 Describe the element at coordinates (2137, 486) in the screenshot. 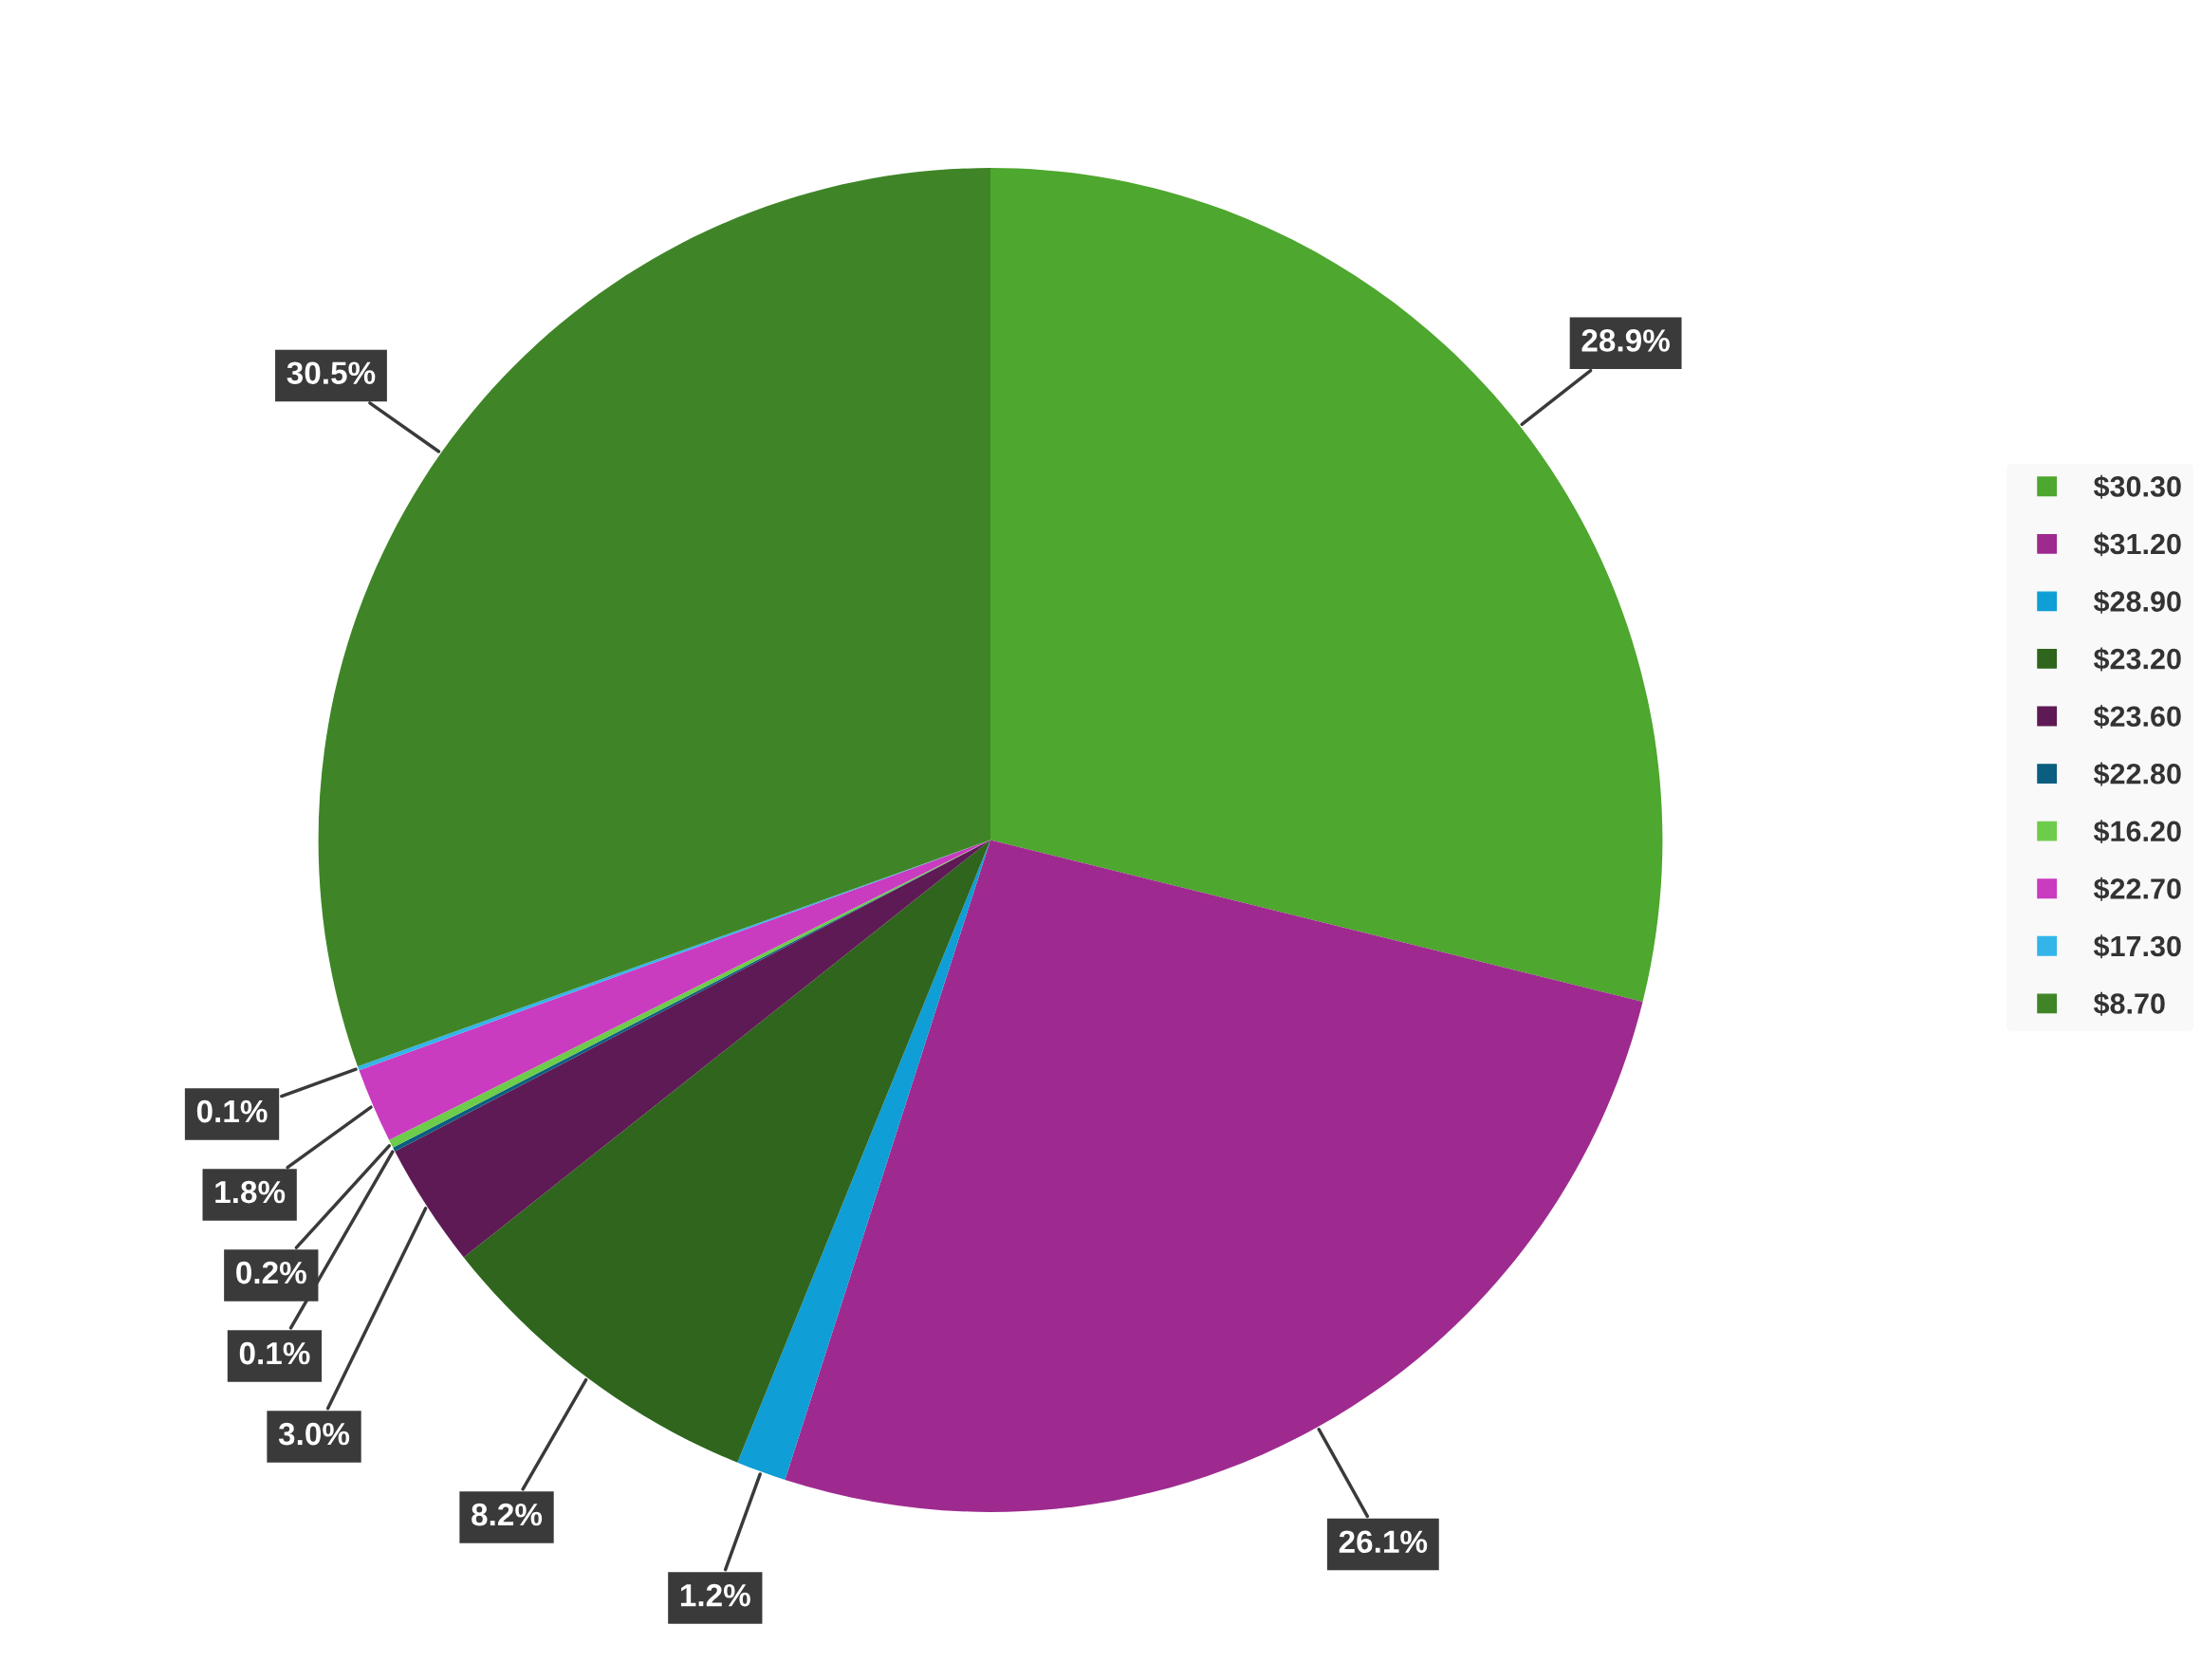

I see `legend-label: $30.30` at that location.